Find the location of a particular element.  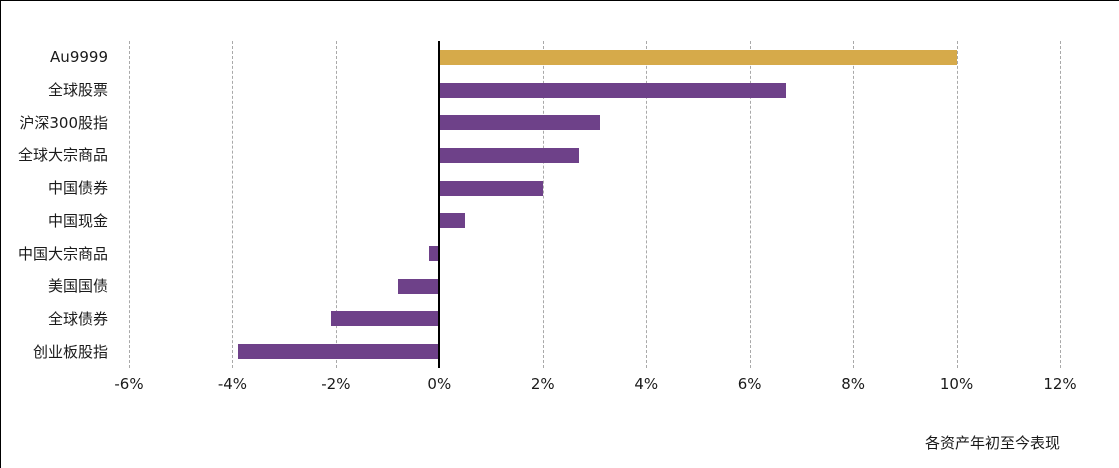

x-tick-label: -6% is located at coordinates (129, 384).